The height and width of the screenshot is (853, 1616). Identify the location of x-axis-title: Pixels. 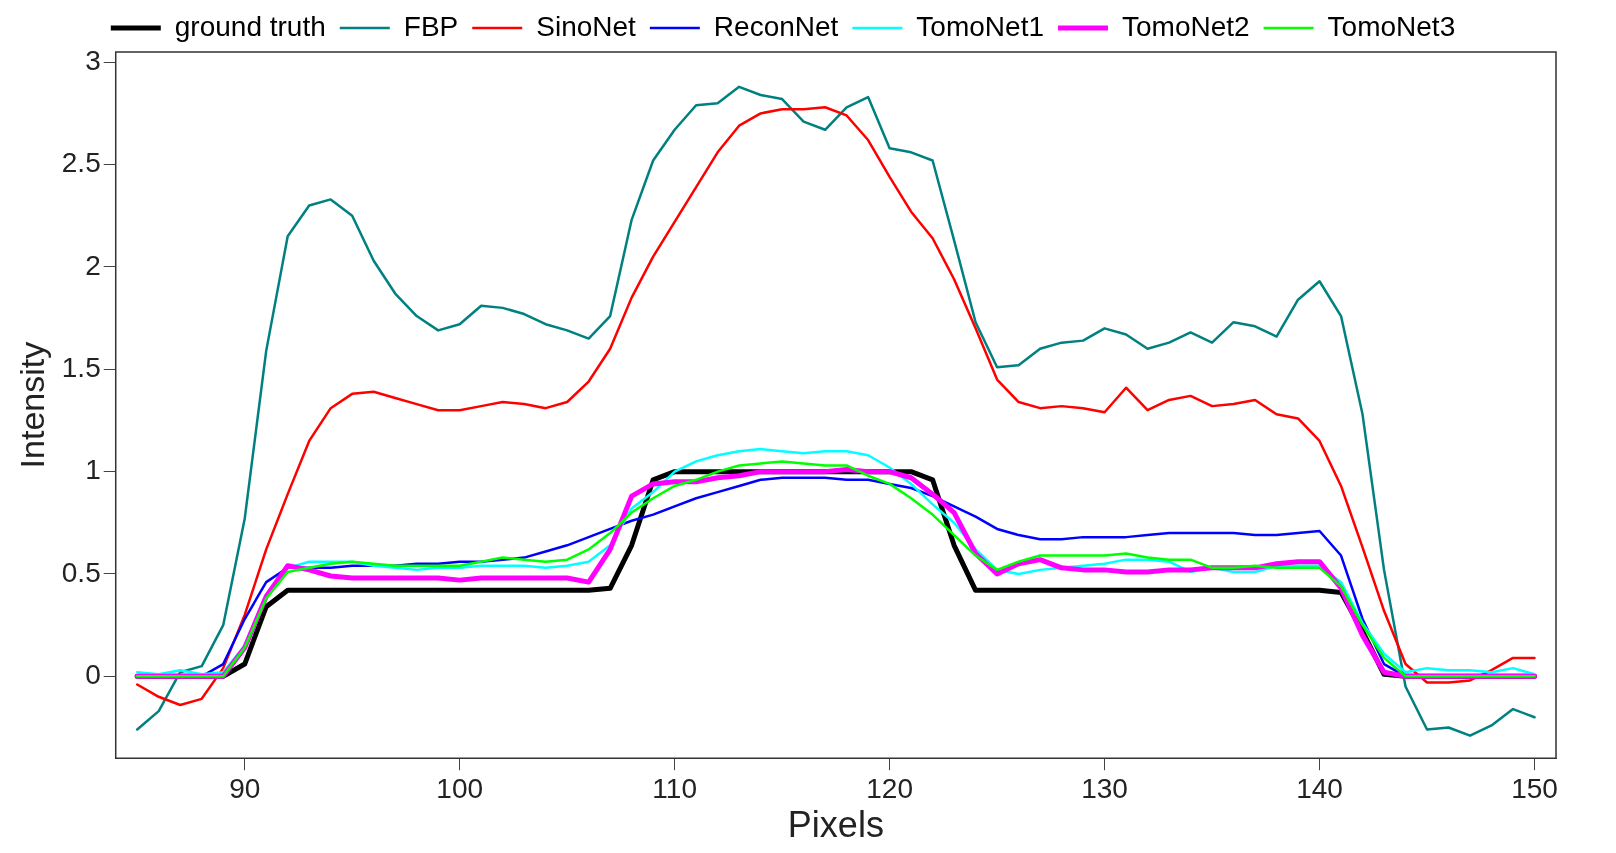
(835, 825).